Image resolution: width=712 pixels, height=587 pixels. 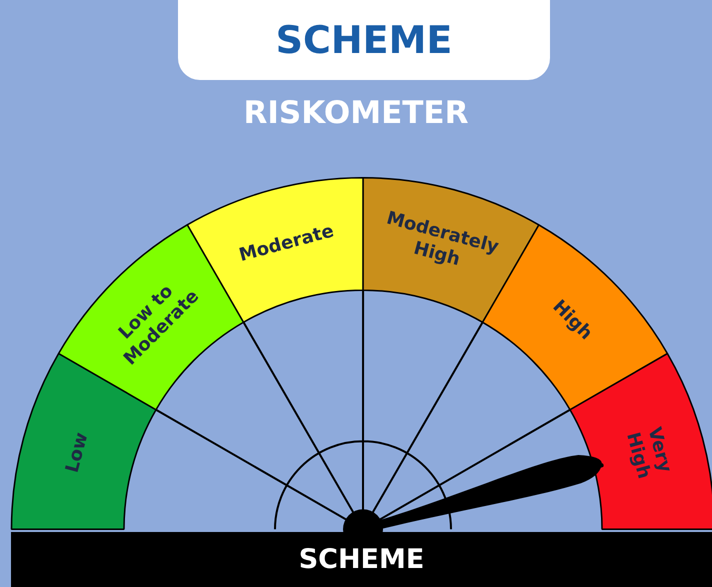 I want to click on slice-label: Very High, so click(x=649, y=452).